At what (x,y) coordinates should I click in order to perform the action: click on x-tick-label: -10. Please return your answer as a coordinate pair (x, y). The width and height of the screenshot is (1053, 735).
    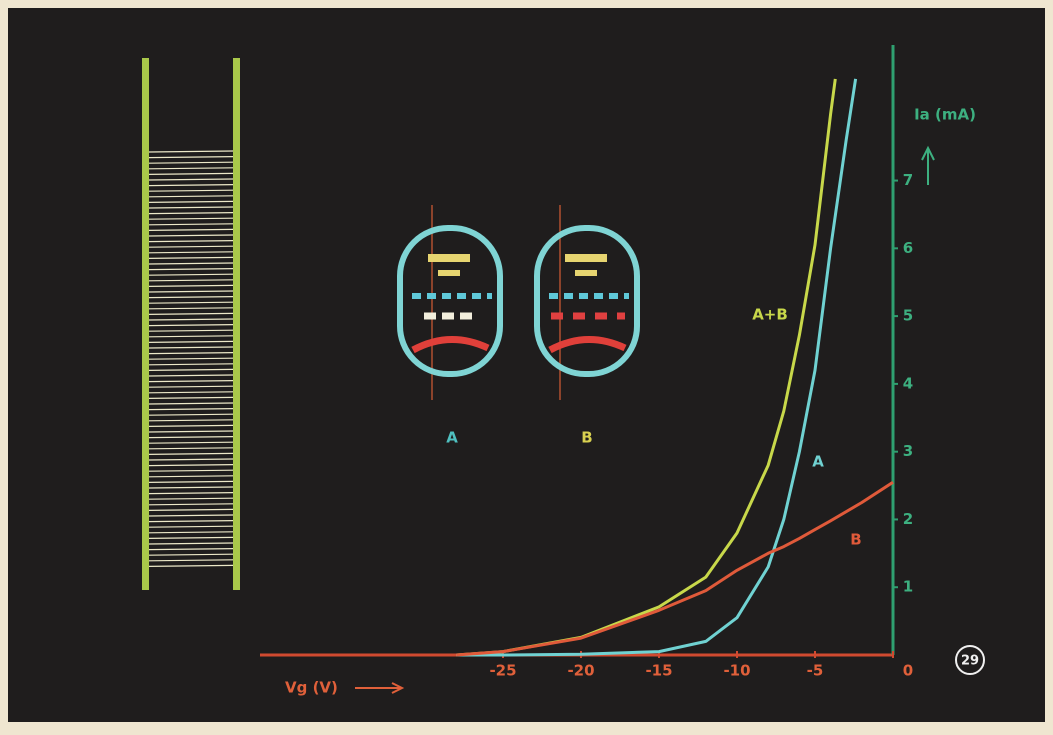
    Looking at the image, I should click on (736, 671).